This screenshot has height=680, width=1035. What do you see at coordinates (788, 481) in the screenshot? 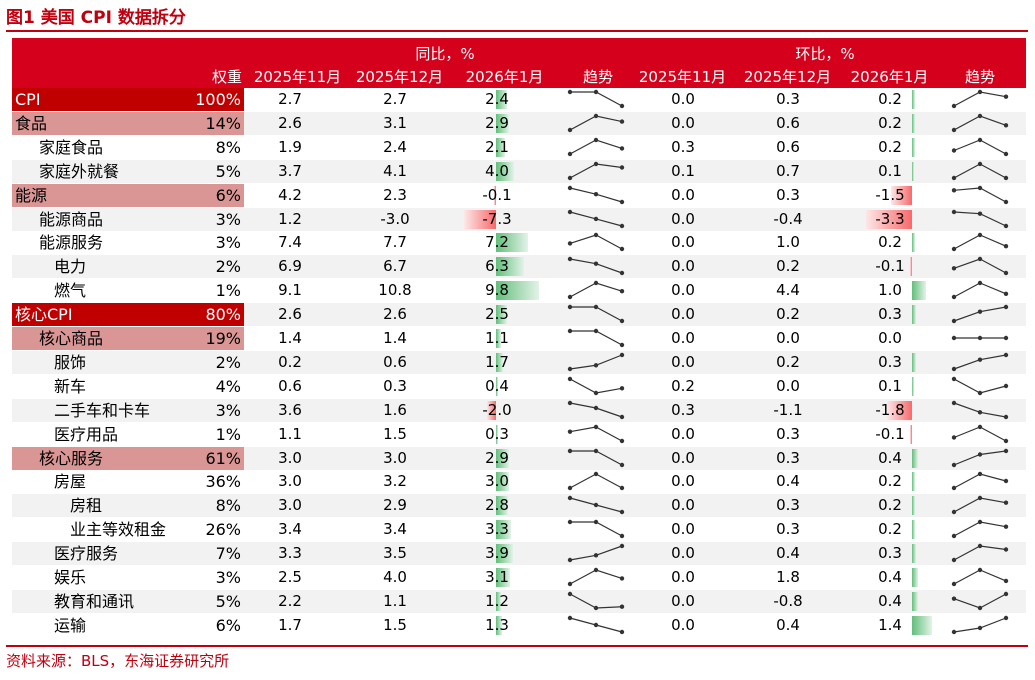
I see `mom-value-2: 0.4` at bounding box center [788, 481].